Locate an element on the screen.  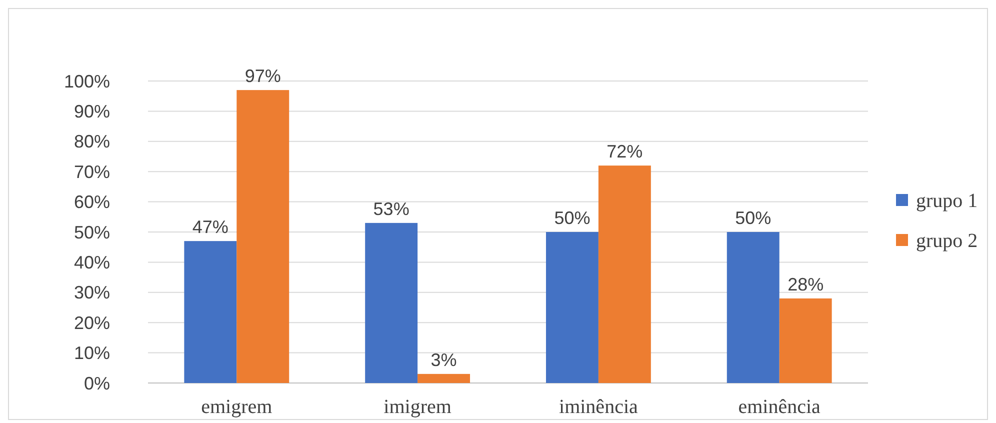
y-tick-label: 0% is located at coordinates (97, 383).